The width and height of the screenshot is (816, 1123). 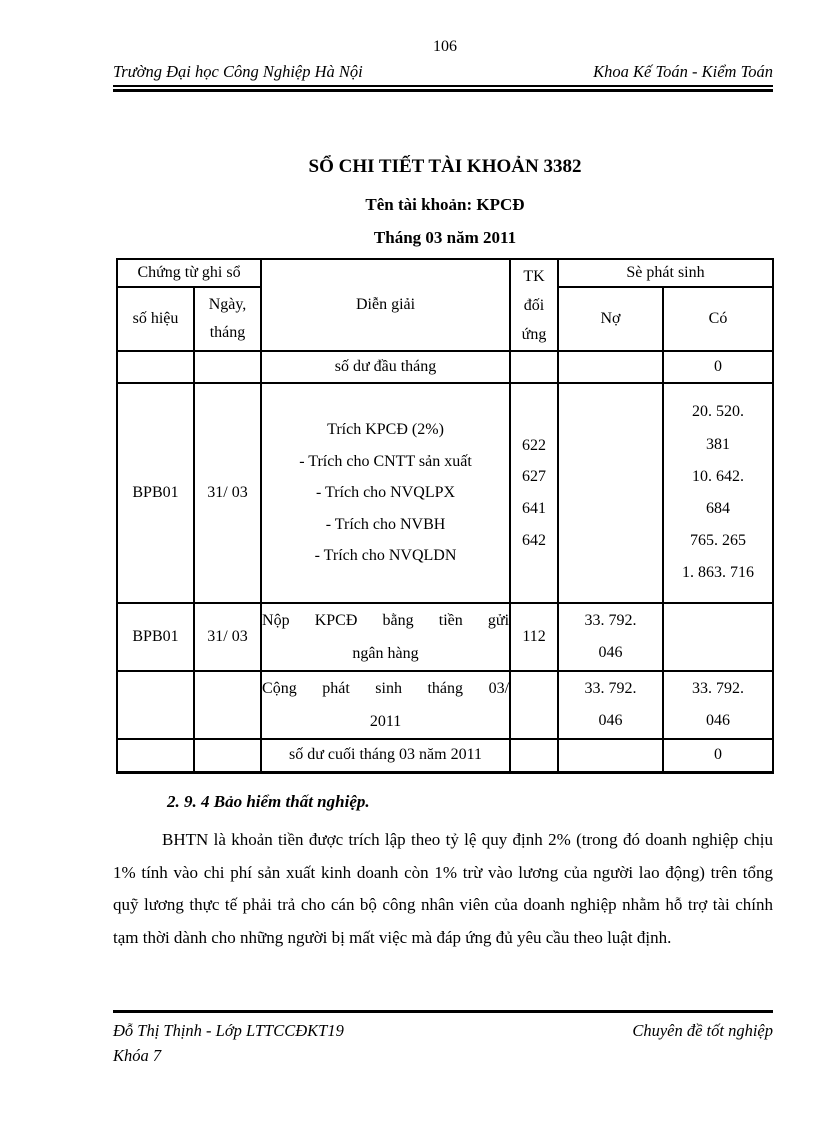 What do you see at coordinates (137, 1055) in the screenshot?
I see `footer-cohort: Khóa 7` at bounding box center [137, 1055].